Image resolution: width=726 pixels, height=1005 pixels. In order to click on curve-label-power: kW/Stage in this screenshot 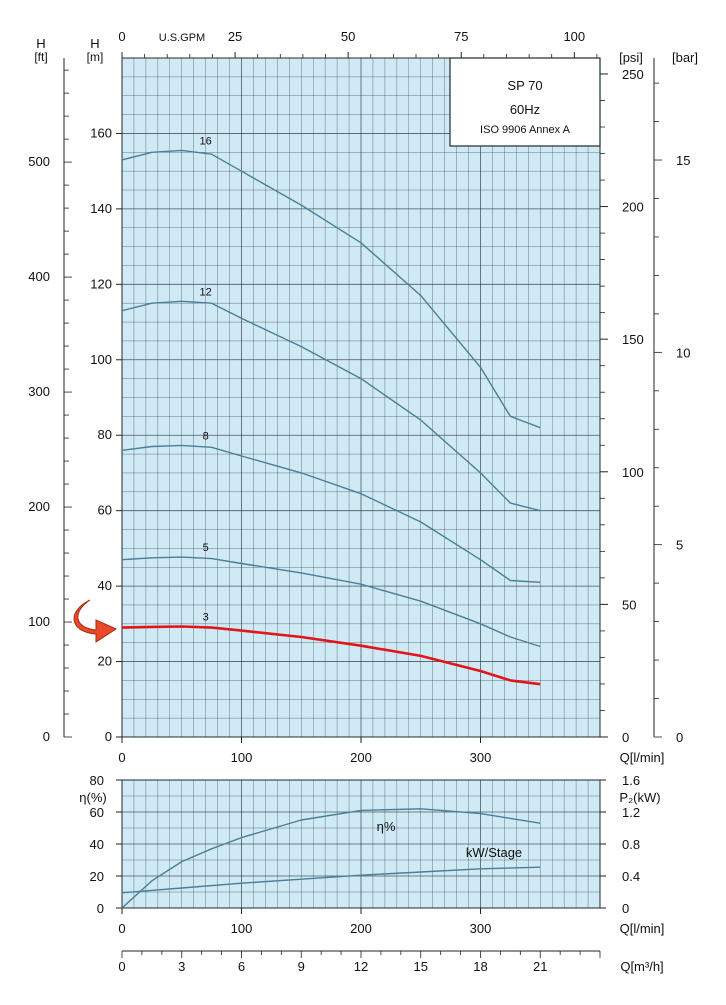, I will do `click(494, 852)`.